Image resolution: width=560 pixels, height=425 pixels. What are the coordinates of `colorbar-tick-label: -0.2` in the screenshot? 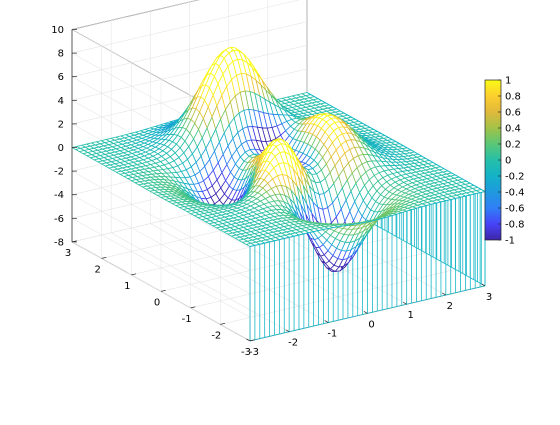 It's located at (515, 177).